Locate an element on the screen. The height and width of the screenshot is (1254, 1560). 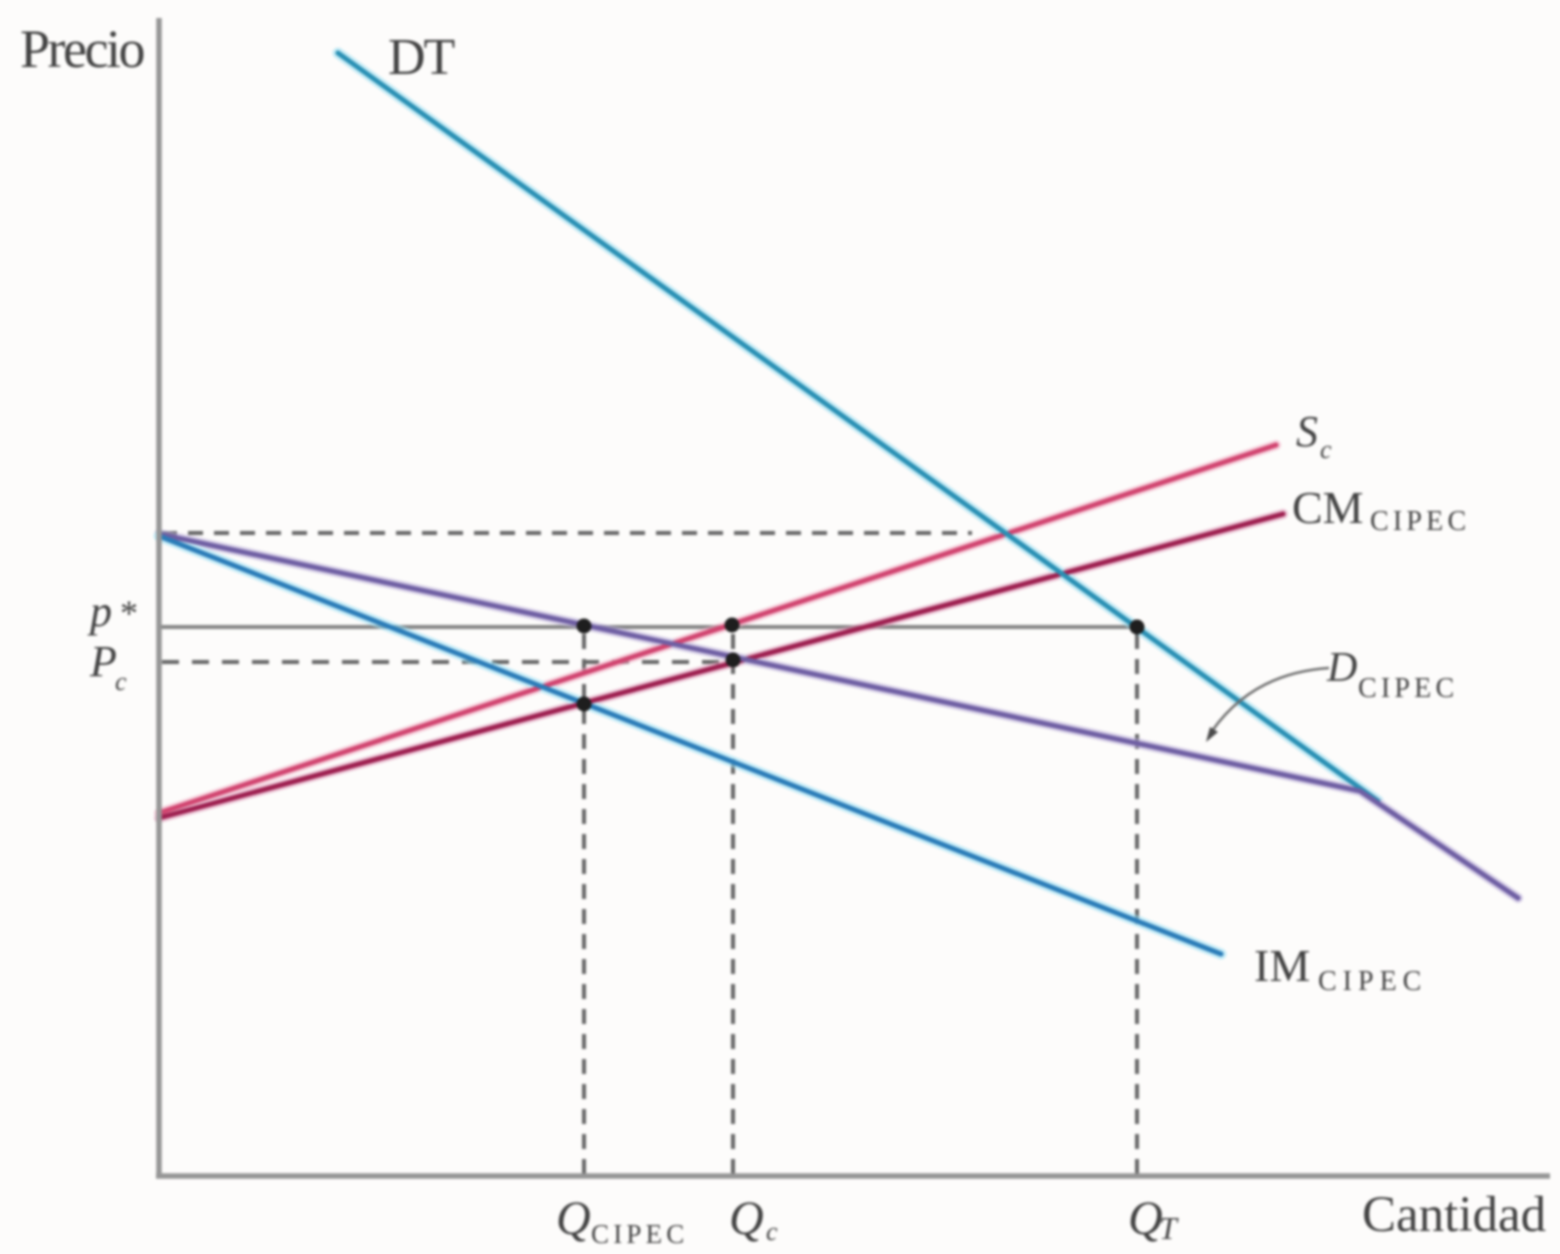
svg-text: IM is located at coordinates (1282, 965).